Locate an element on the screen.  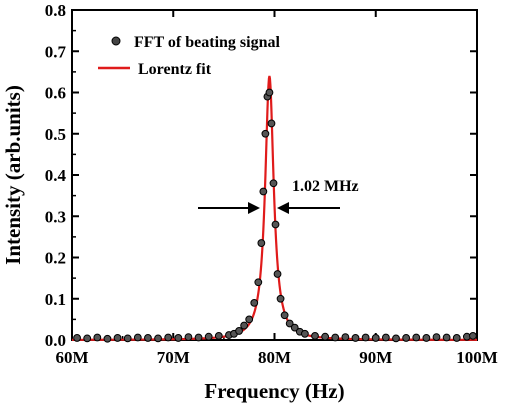
x-tick-label: 70M is located at coordinates (173, 357).